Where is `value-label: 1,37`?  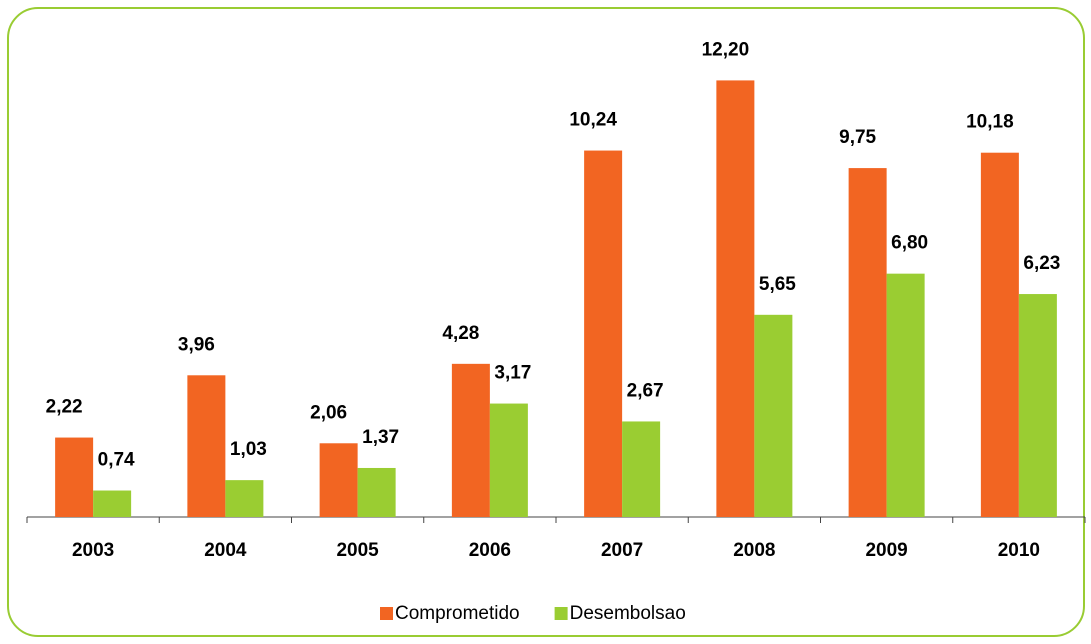 value-label: 1,37 is located at coordinates (380, 437).